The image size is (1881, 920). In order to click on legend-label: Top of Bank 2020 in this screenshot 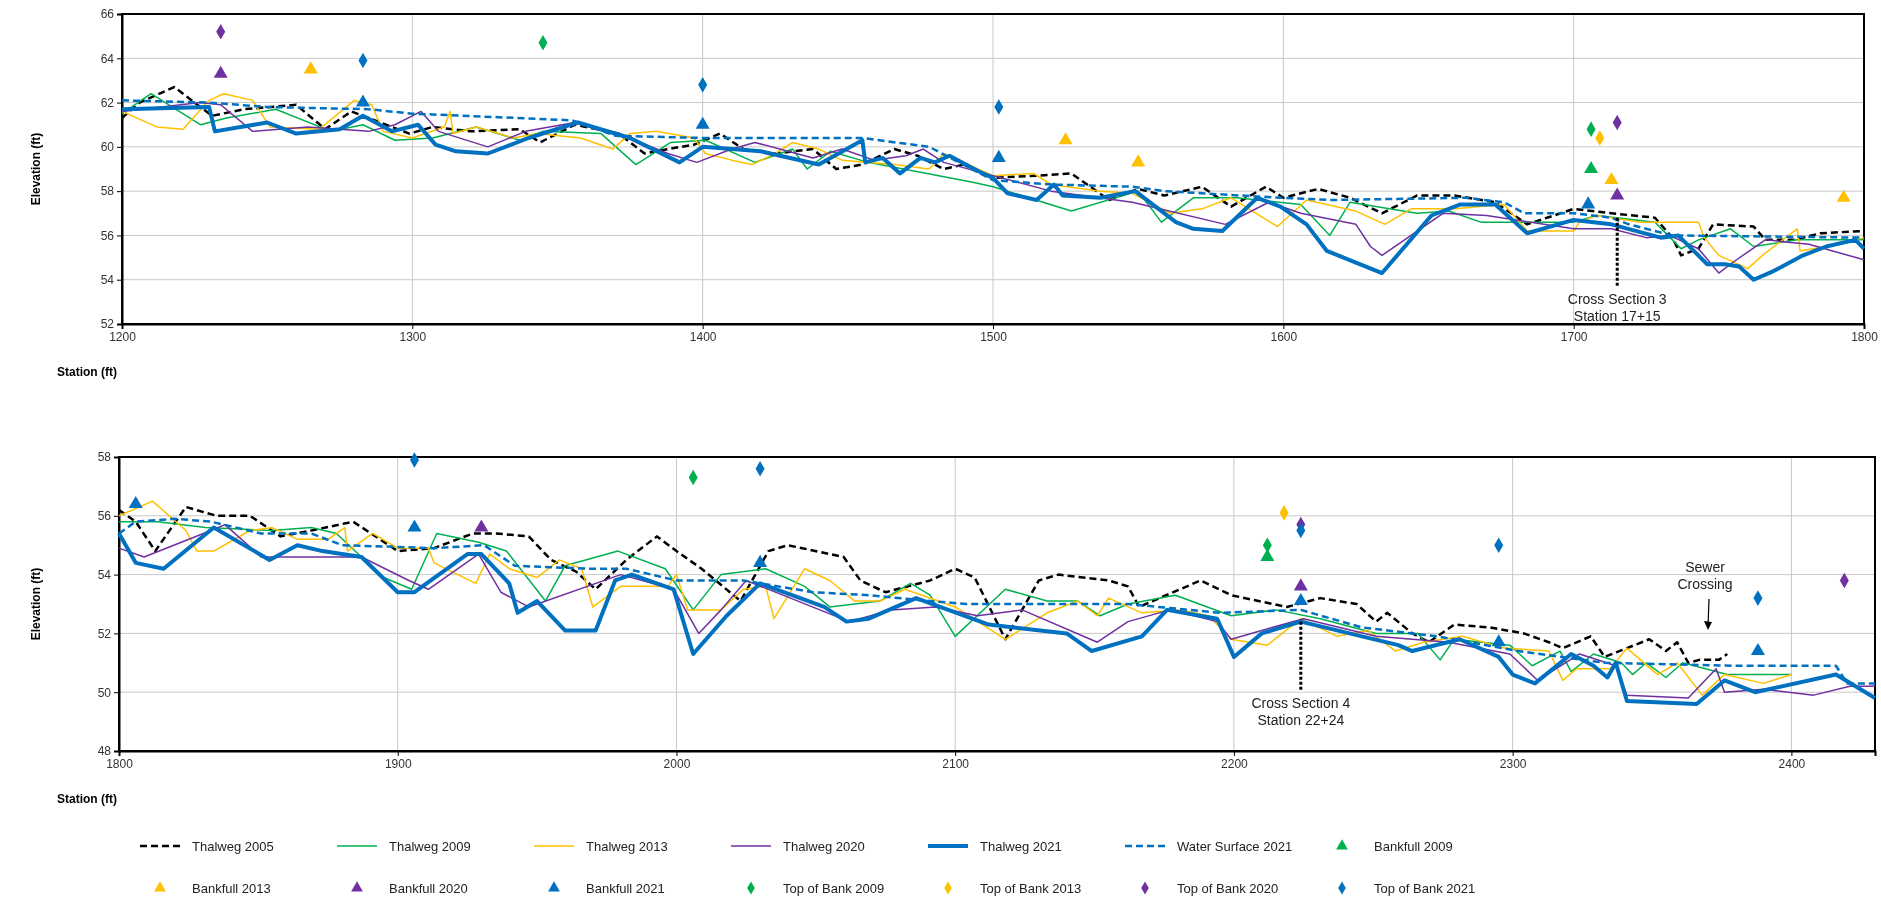, I will do `click(1228, 888)`.